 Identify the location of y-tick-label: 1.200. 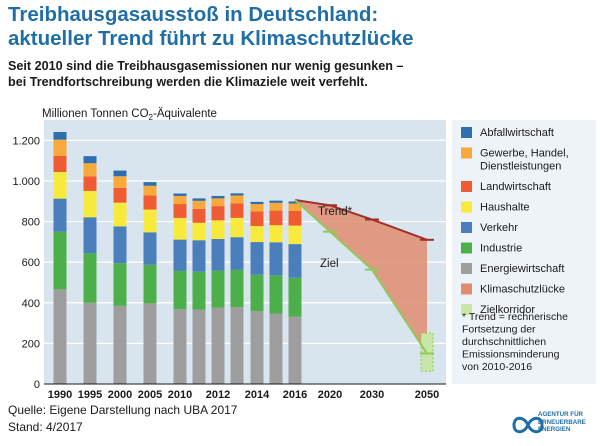
(26, 141).